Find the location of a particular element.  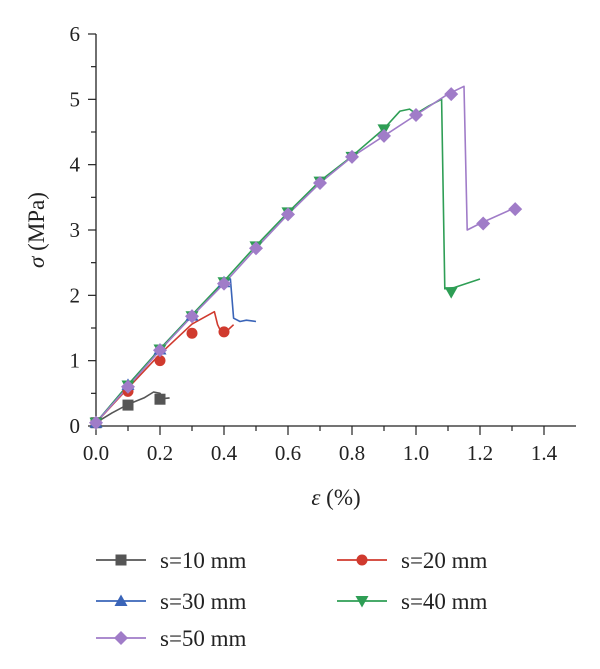

y-ticks: 0 1 2 3 4 5 6 is located at coordinates (83, 230).